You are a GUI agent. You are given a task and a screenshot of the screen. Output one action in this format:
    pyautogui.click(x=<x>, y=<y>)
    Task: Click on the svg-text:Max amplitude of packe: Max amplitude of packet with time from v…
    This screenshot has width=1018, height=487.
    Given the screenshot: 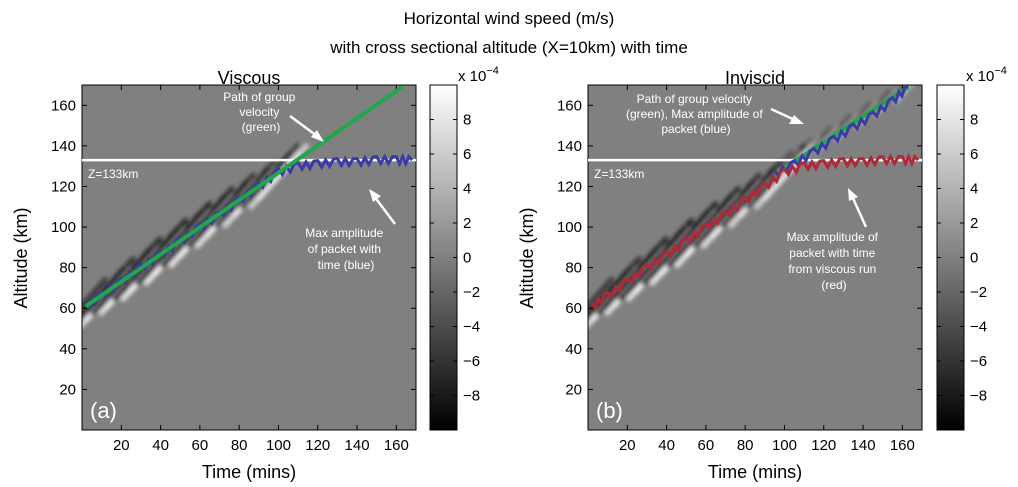 What is the action you would take?
    pyautogui.click(x=834, y=261)
    